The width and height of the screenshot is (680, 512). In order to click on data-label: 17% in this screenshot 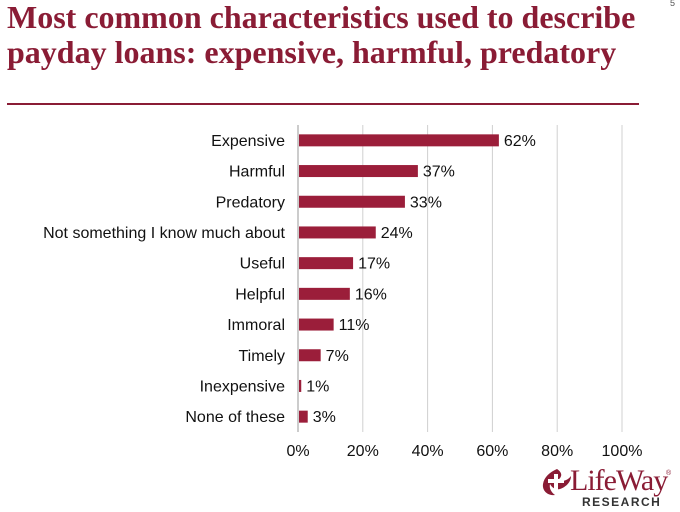, I will do `click(374, 264)`.